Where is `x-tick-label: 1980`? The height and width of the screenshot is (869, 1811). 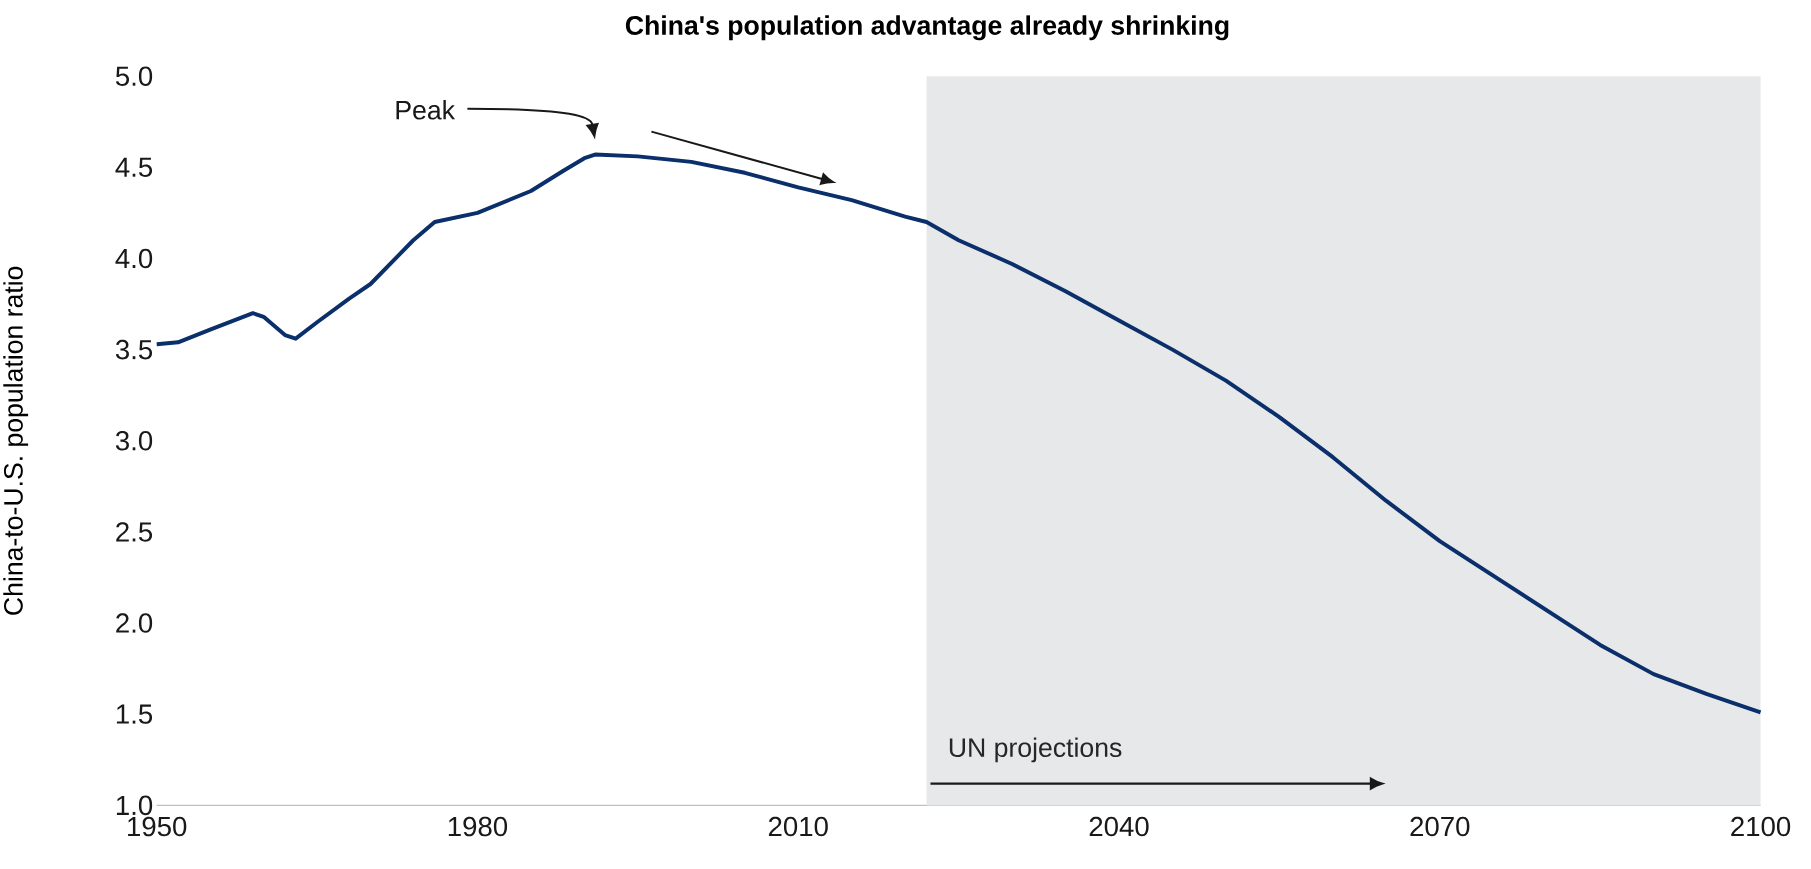 x-tick-label: 1980 is located at coordinates (478, 826).